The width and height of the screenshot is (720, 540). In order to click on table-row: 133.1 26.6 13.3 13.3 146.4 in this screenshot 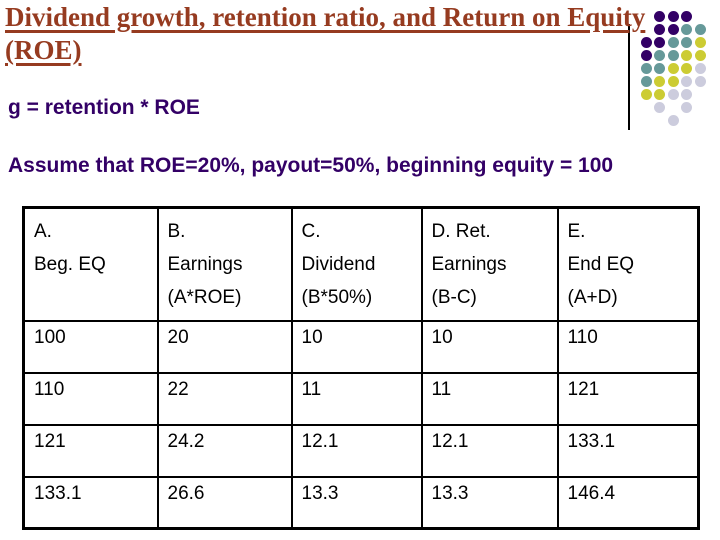, I will do `click(361, 502)`.